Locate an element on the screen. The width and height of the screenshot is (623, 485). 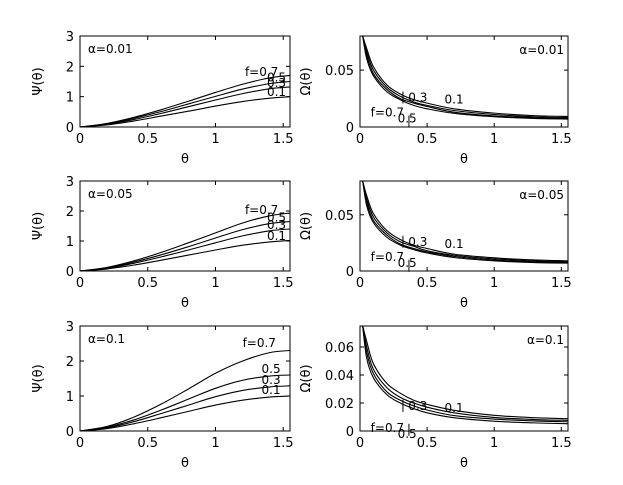
y-tick-label: 0.02 is located at coordinates (339, 404).